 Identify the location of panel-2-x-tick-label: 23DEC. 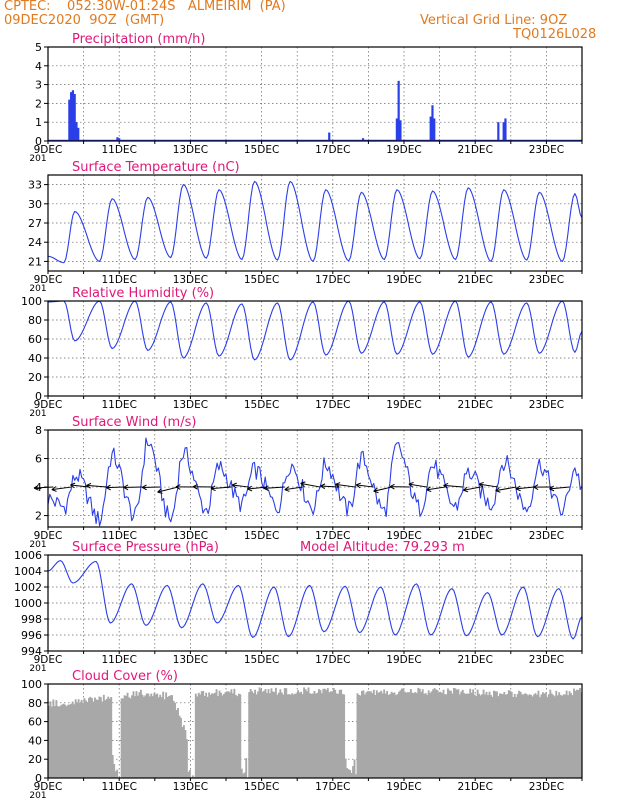
(546, 280).